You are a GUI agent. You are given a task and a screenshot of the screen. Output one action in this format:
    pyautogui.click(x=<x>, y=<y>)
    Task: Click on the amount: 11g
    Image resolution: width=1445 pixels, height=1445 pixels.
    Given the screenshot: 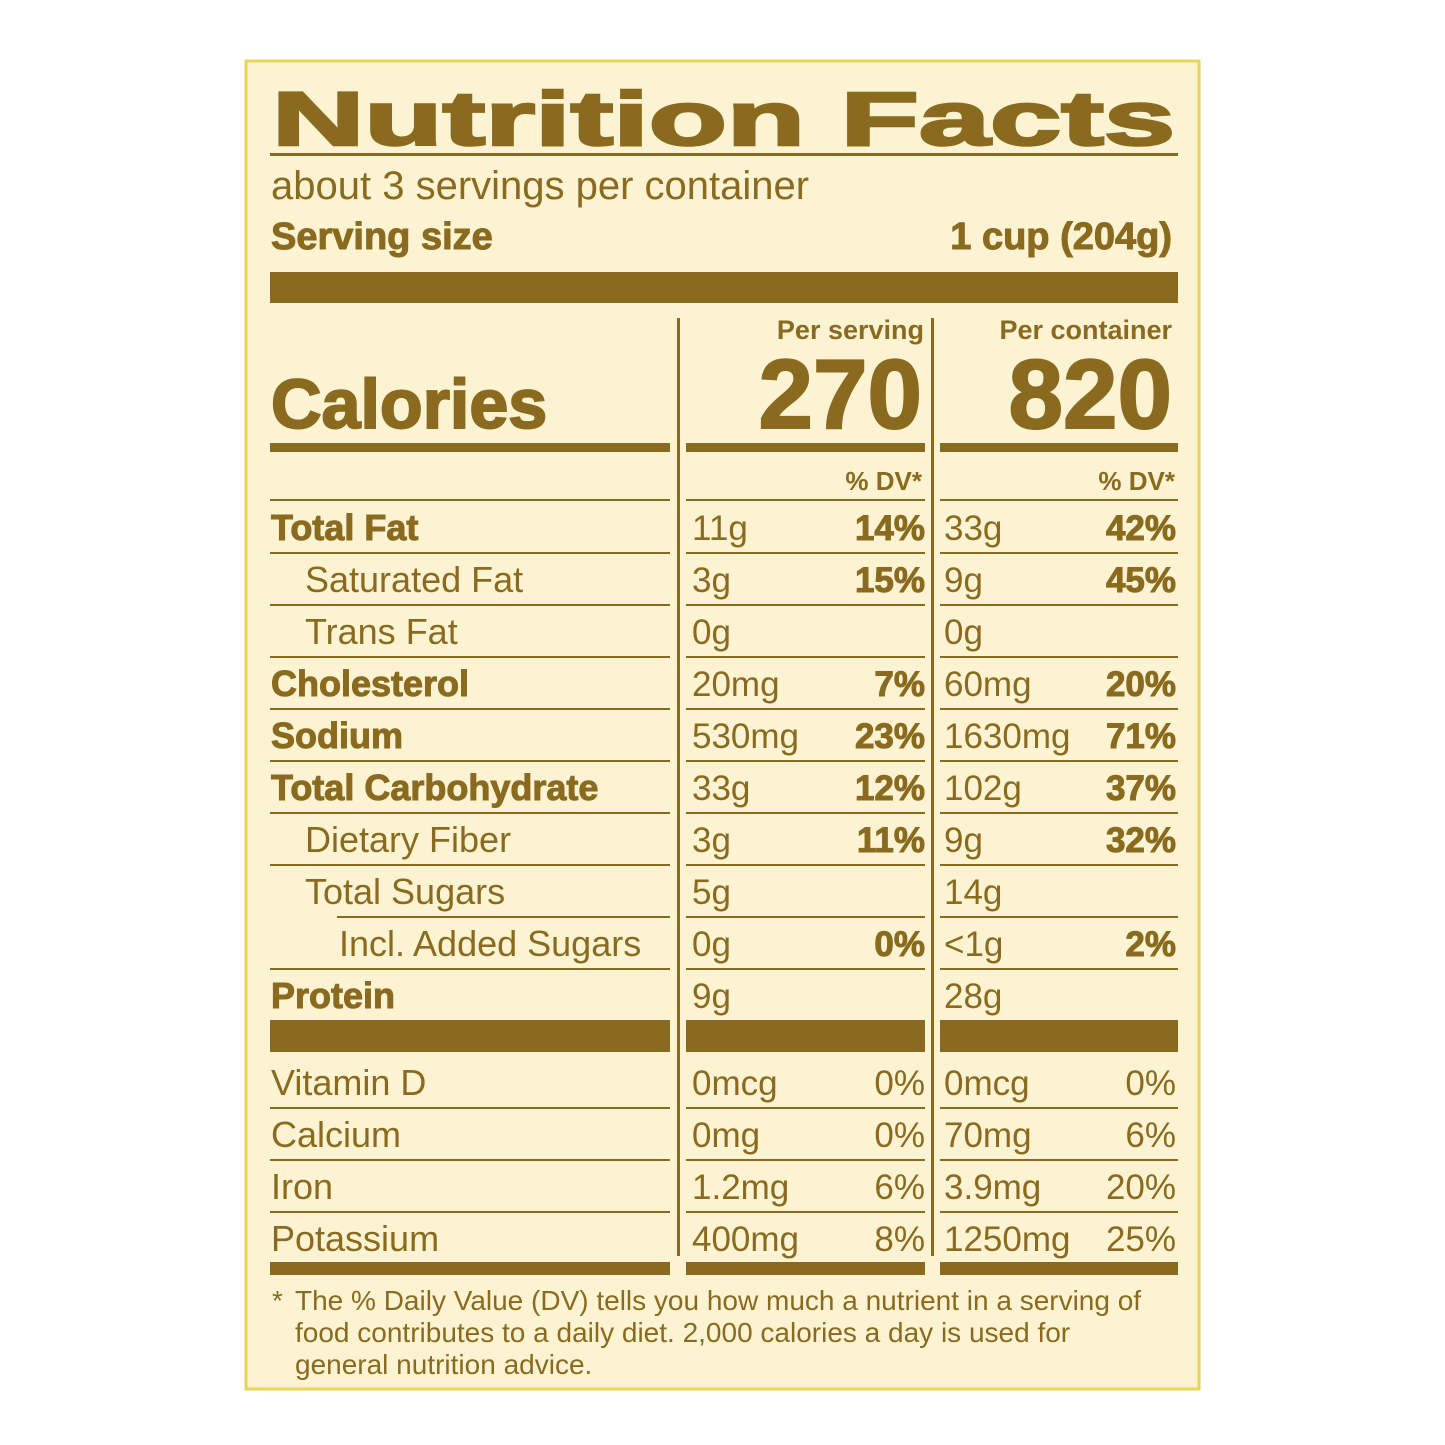 What is the action you would take?
    pyautogui.click(x=720, y=528)
    